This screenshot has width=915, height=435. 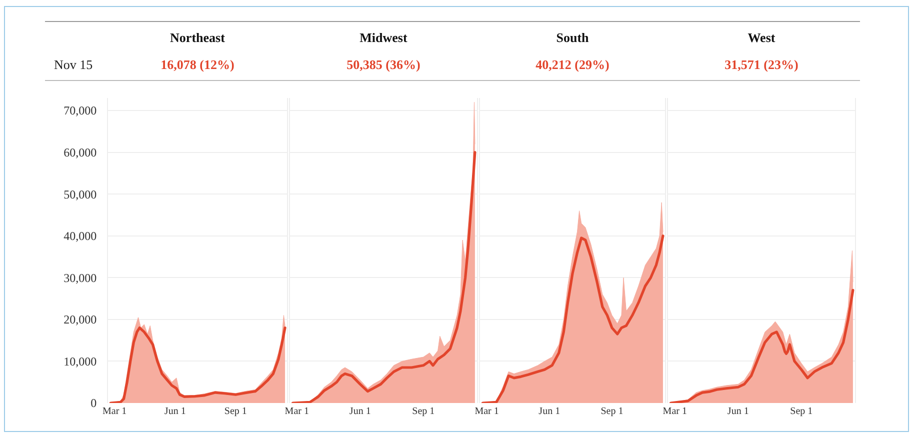 I want to click on y-tick-label: 60,000, so click(x=80, y=153).